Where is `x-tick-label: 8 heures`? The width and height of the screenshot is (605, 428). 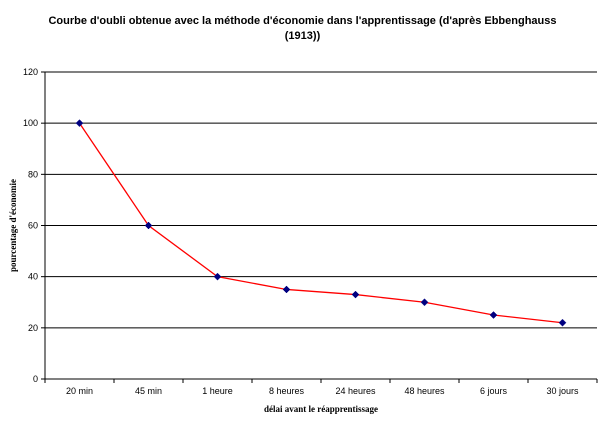 x-tick-label: 8 heures is located at coordinates (287, 391).